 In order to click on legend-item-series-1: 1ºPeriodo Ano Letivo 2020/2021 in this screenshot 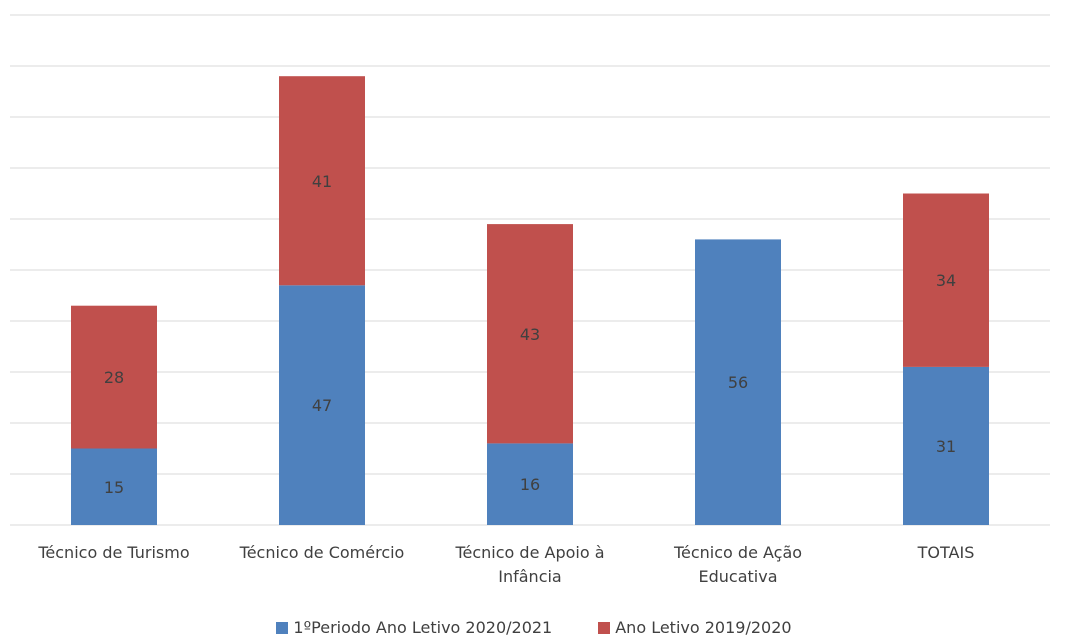, I will do `click(414, 627)`.